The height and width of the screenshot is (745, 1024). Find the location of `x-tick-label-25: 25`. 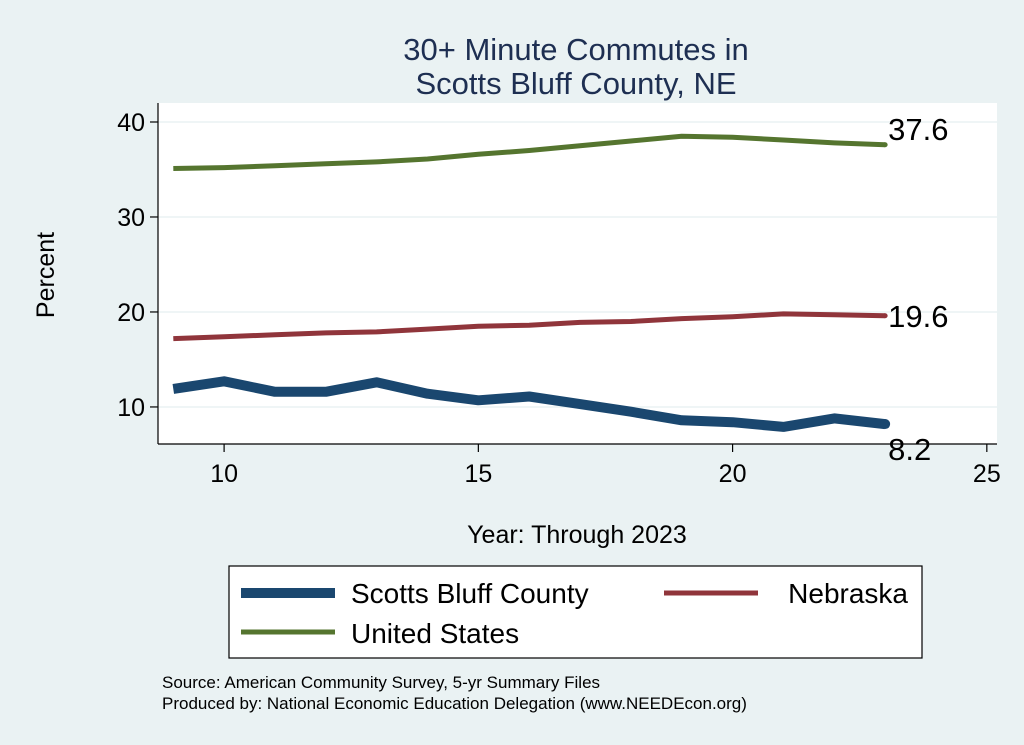

x-tick-label-25: 25 is located at coordinates (987, 474).